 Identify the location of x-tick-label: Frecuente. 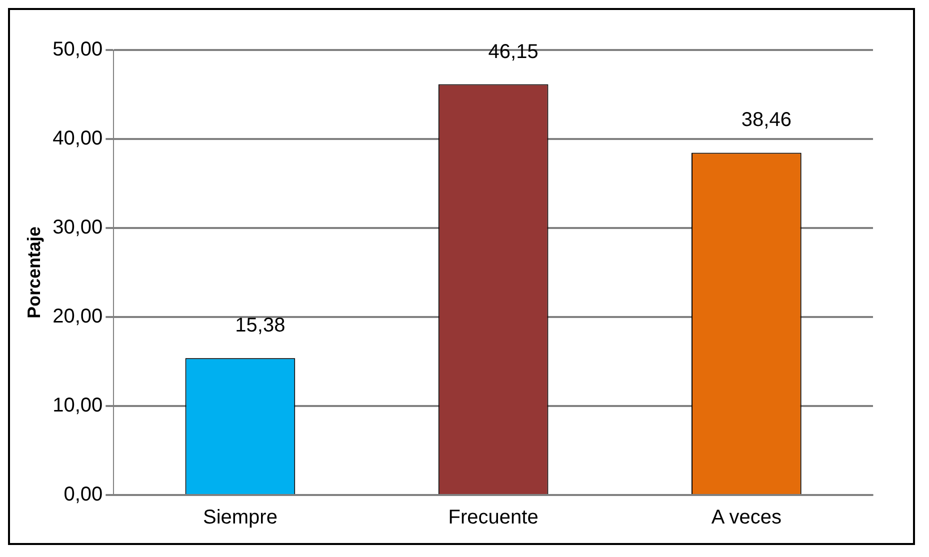
(493, 517).